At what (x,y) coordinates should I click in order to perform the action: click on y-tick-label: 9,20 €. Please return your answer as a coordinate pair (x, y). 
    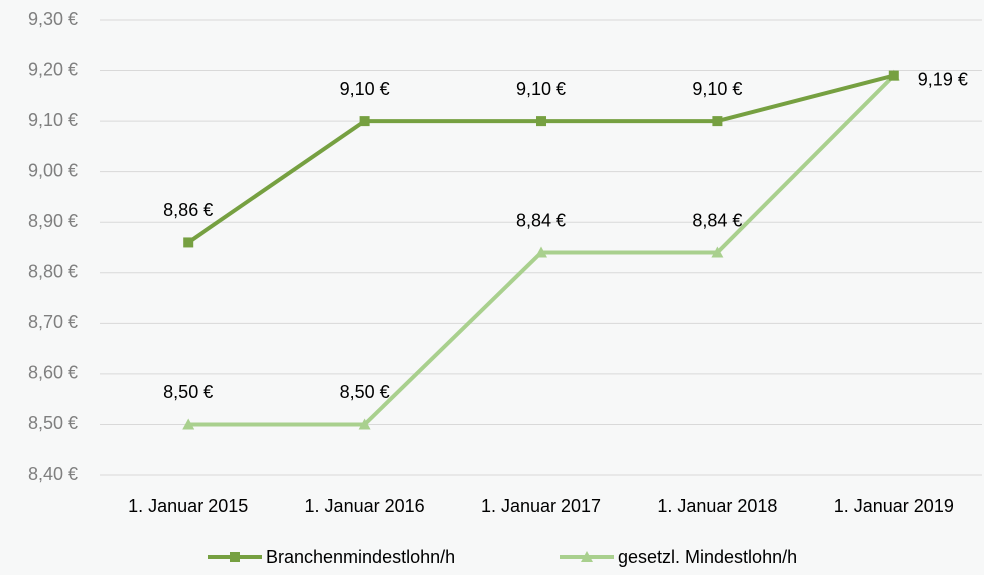
    Looking at the image, I should click on (53, 69).